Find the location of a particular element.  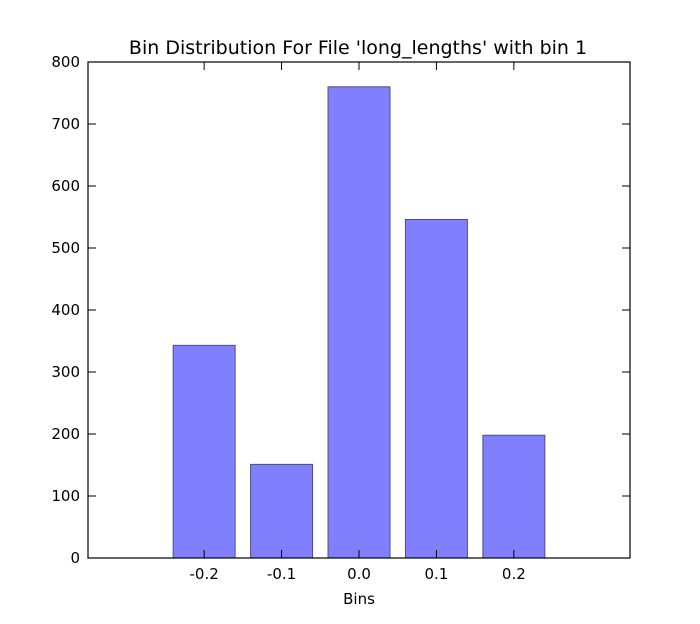

y-tick-label-4: 400 is located at coordinates (65, 310).